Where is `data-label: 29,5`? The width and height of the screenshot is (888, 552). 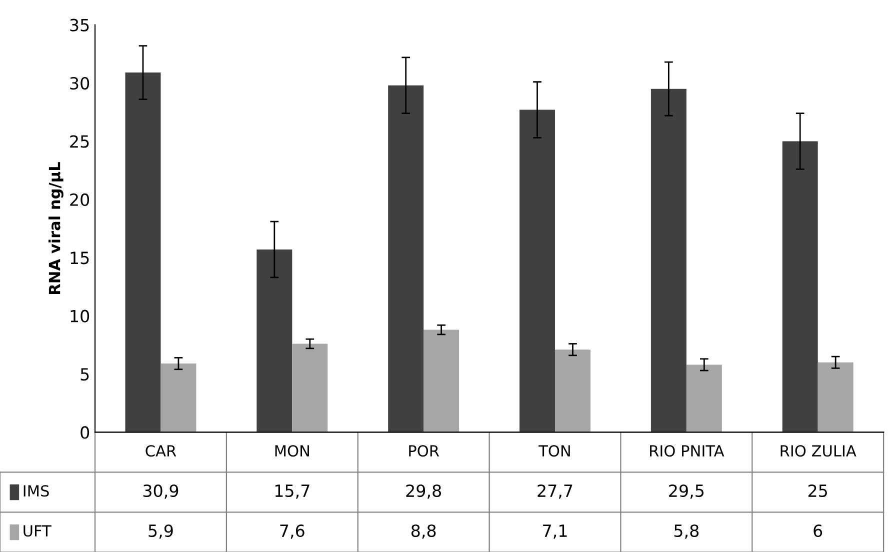
data-label: 29,5 is located at coordinates (686, 491).